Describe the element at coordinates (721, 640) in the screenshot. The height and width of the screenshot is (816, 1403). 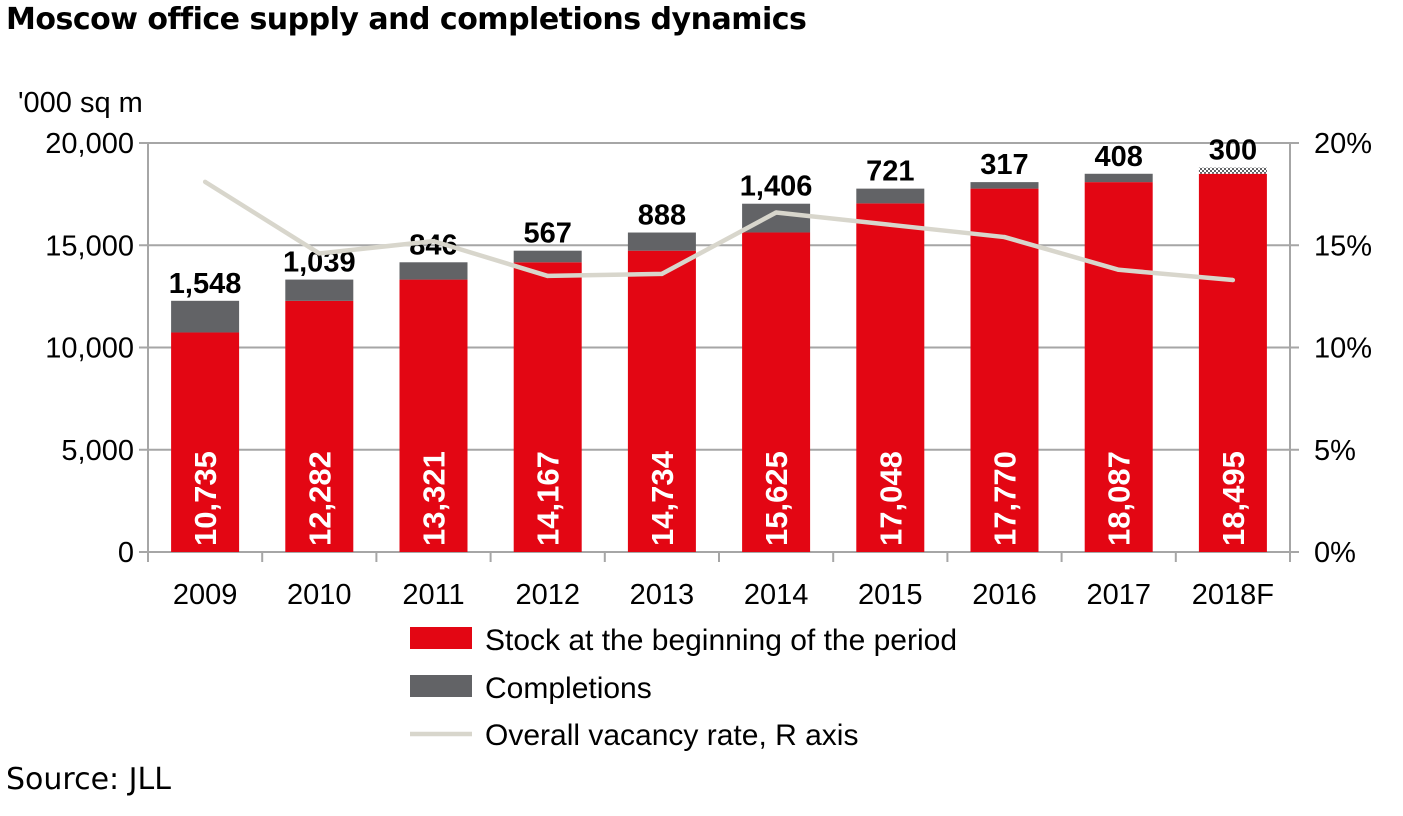
I see `legend-label-stock: Stock at the beginning of the period` at that location.